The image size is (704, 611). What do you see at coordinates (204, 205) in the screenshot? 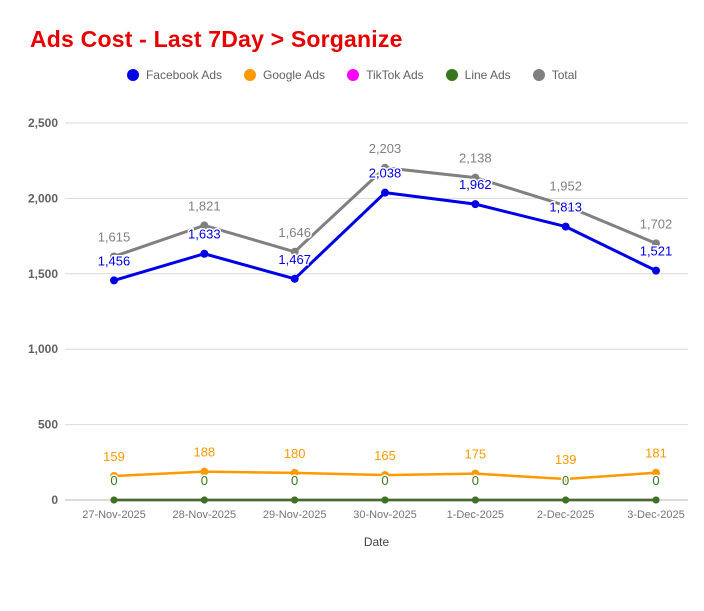
I see `data-label-total: 1,821` at bounding box center [204, 205].